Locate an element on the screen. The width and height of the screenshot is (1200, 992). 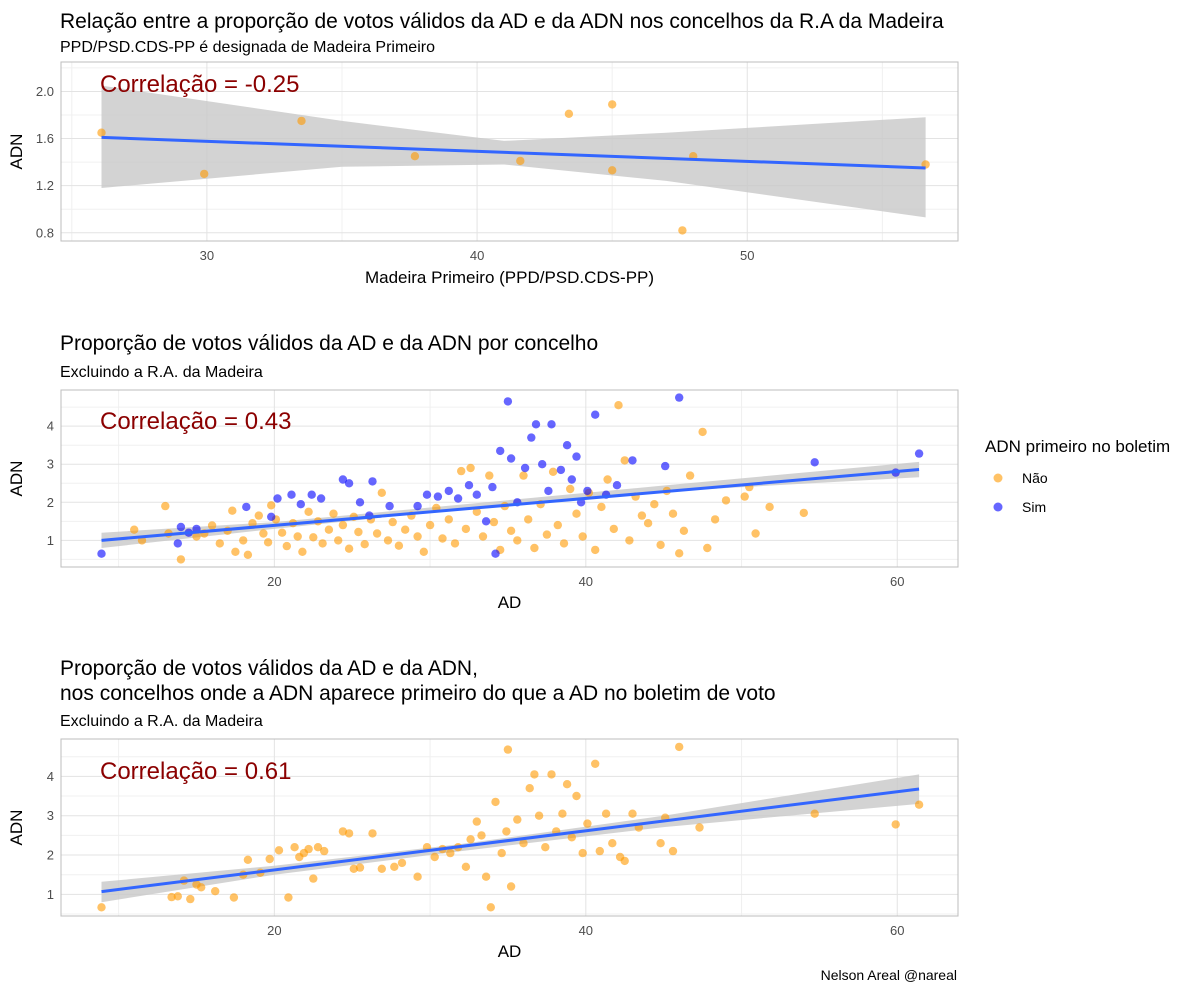
y-tick-label: 3 is located at coordinates (50, 815).